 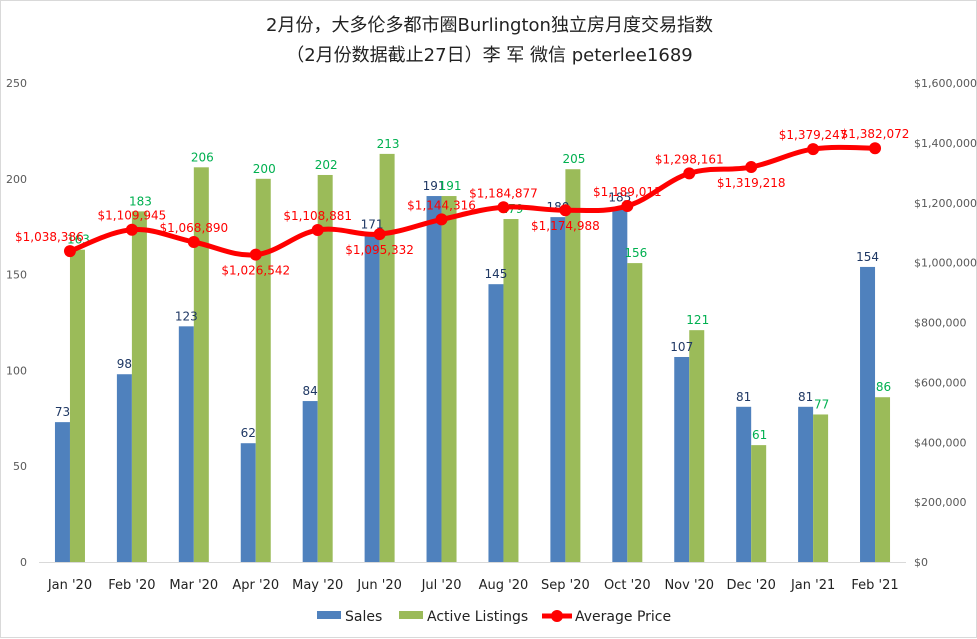 I want to click on y-right-tick-label: $800,000, so click(x=940, y=323).